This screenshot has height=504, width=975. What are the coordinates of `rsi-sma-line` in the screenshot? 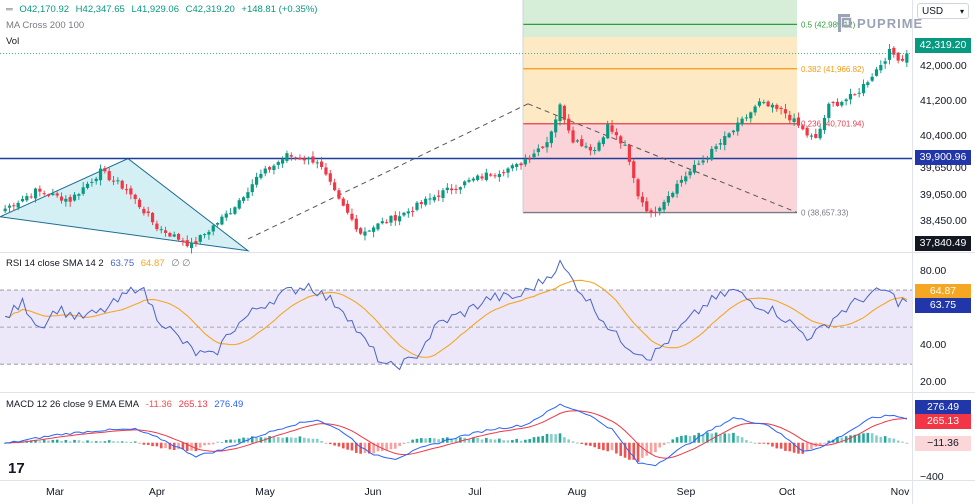 It's located at (456, 318).